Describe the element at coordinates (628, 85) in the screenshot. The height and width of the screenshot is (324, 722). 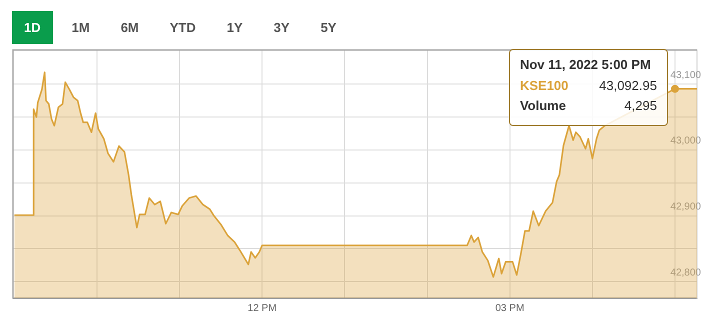
I see `data-label: 43,092.95` at that location.